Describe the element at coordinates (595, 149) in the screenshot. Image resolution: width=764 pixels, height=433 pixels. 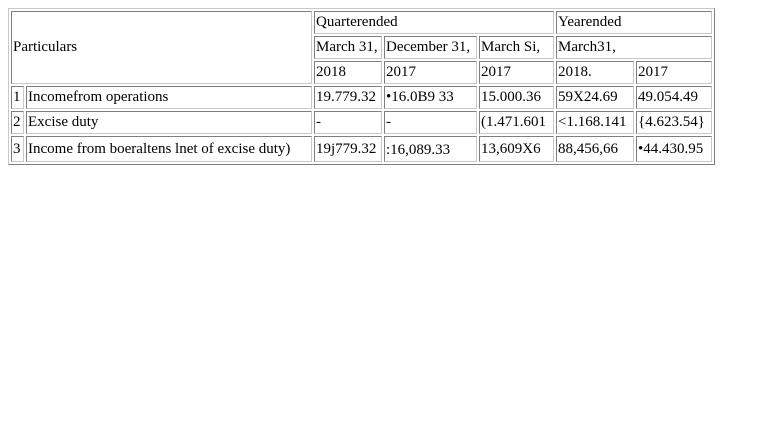
I see `value-cell: 88,456,66` at that location.